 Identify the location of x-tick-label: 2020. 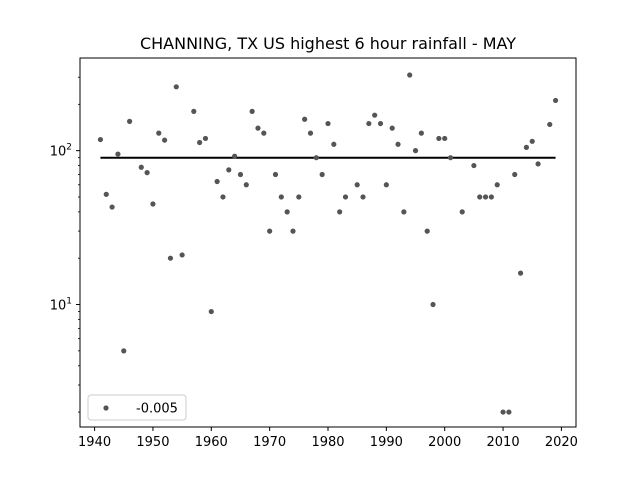
(561, 442).